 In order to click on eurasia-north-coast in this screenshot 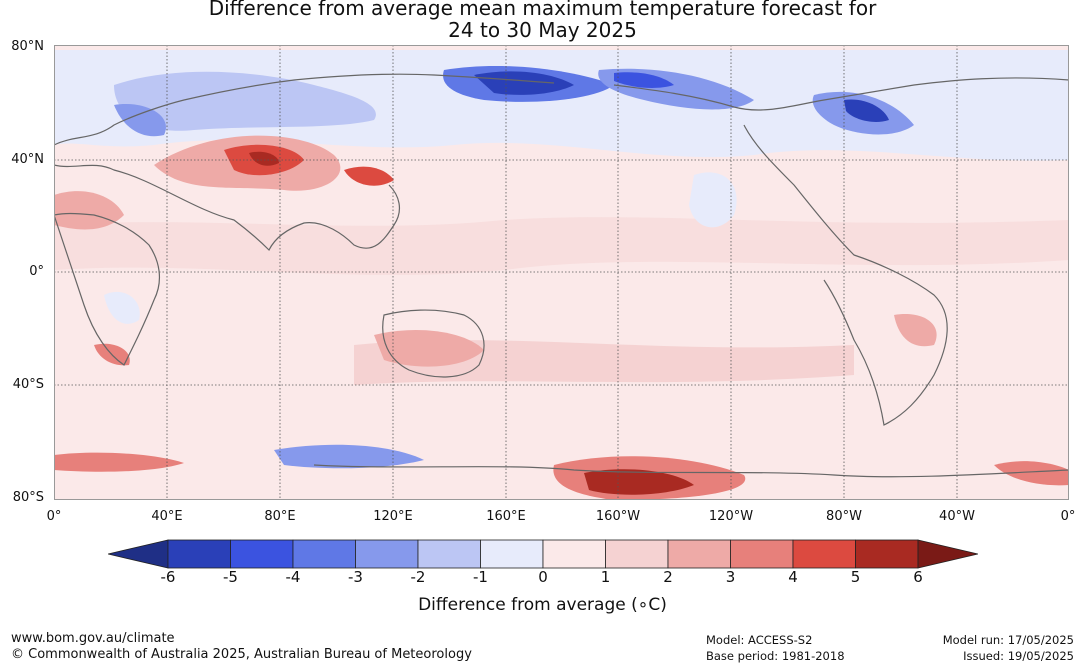, I will do `click(304, 109)`.